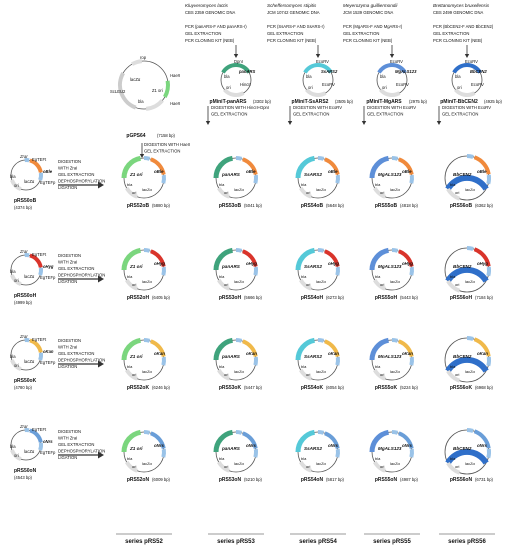 This screenshot has height=550, width=515. Describe the element at coordinates (231, 356) in the screenshot. I see `insert-label: panARS` at that location.